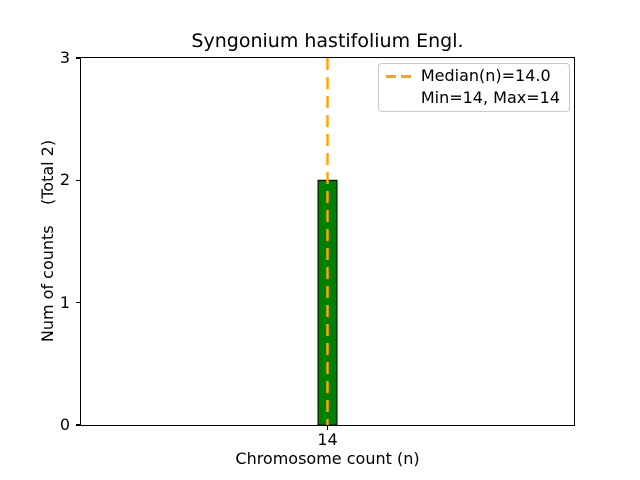 This screenshot has height=480, width=640. What do you see at coordinates (485, 75) in the screenshot?
I see `legend-label: Median(n)=14.0` at bounding box center [485, 75].